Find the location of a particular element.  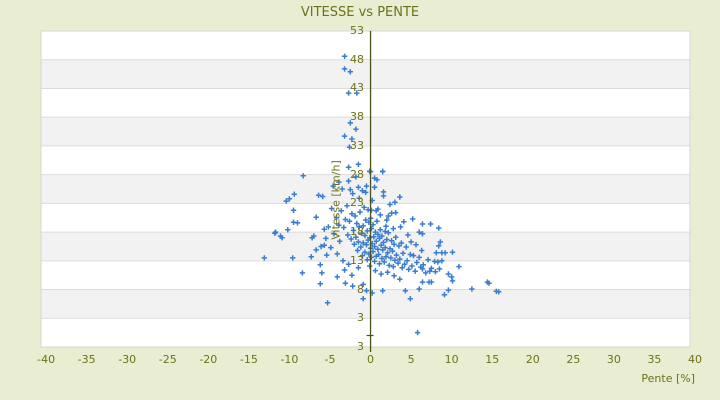

x-tick-label: 35 is located at coordinates (654, 359).